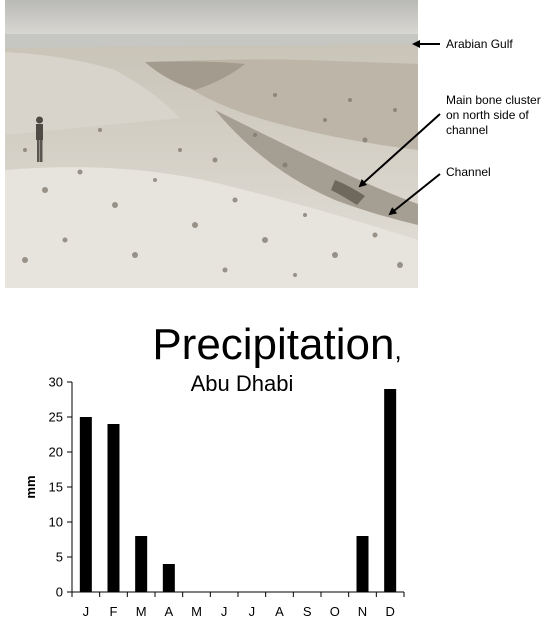 This screenshot has width=554, height=627. I want to click on x-tick-label-10: N, so click(362, 611).